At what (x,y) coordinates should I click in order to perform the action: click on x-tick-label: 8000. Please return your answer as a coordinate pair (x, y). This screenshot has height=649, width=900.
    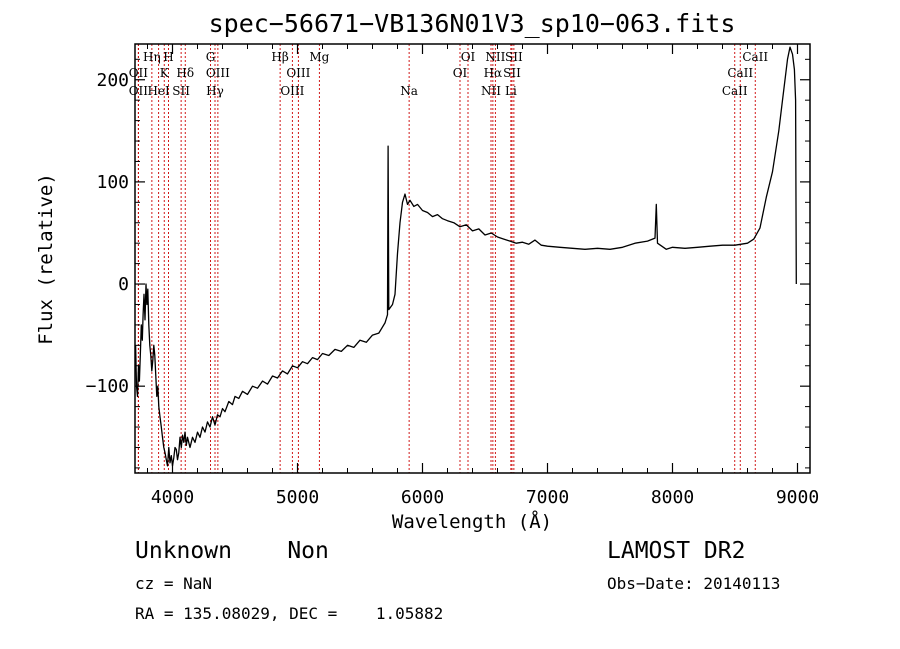
    Looking at the image, I should click on (672, 497).